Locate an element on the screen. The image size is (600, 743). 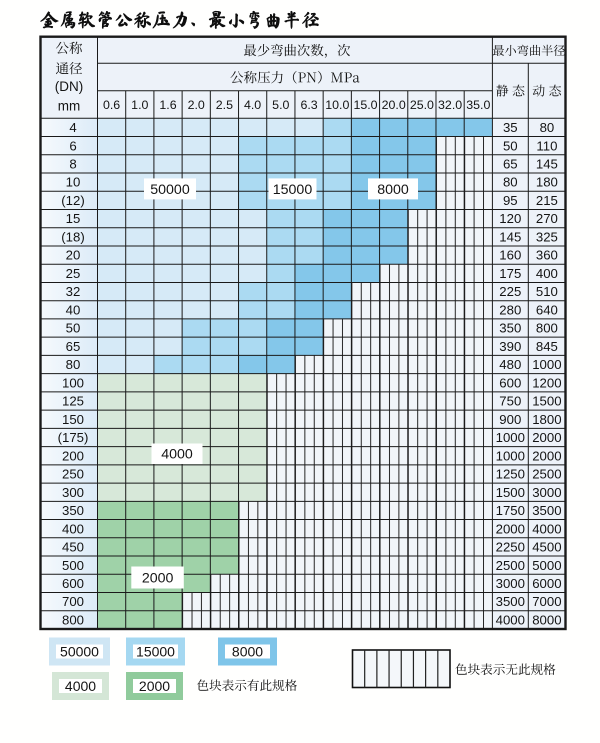
svg-text: 700 is located at coordinates (73, 601).